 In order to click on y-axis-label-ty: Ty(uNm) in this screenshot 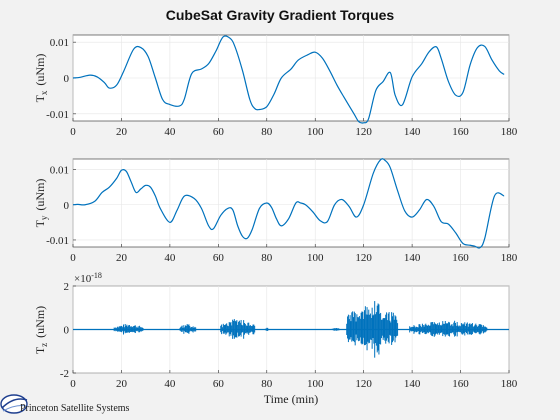, I will do `click(41, 203)`.